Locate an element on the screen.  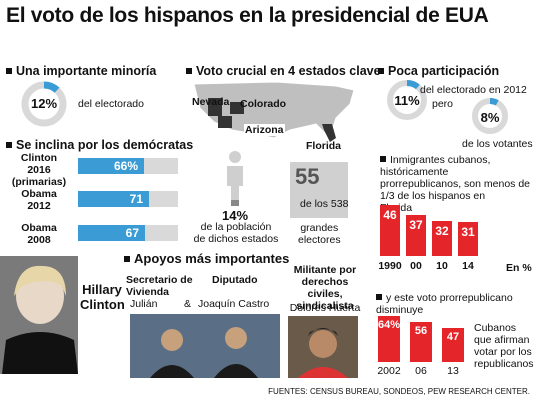
democrats-bar-label: Clinton 2016 (primarias) is located at coordinates (39, 170).